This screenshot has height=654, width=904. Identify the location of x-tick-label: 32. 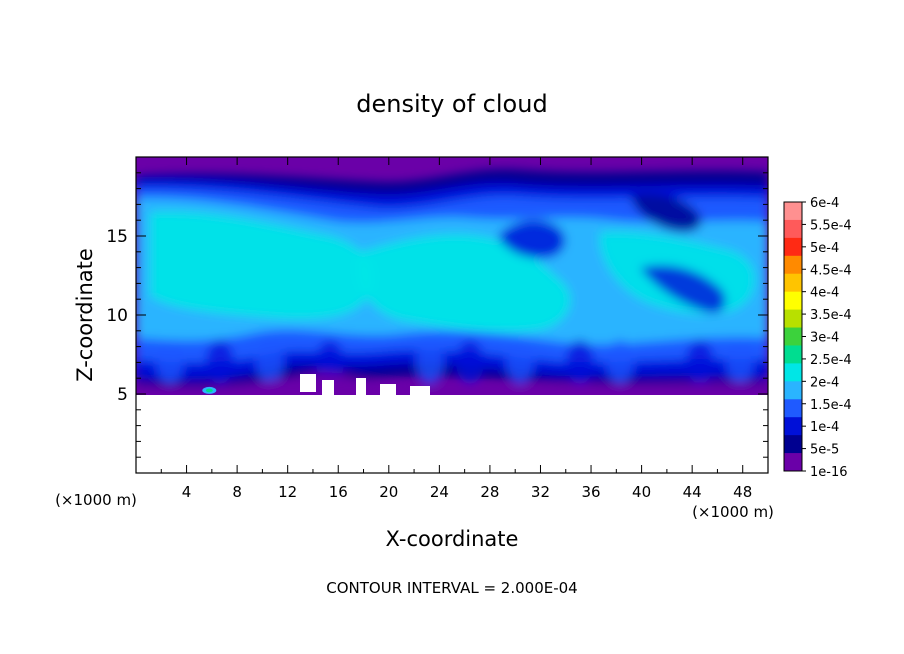
(540, 492).